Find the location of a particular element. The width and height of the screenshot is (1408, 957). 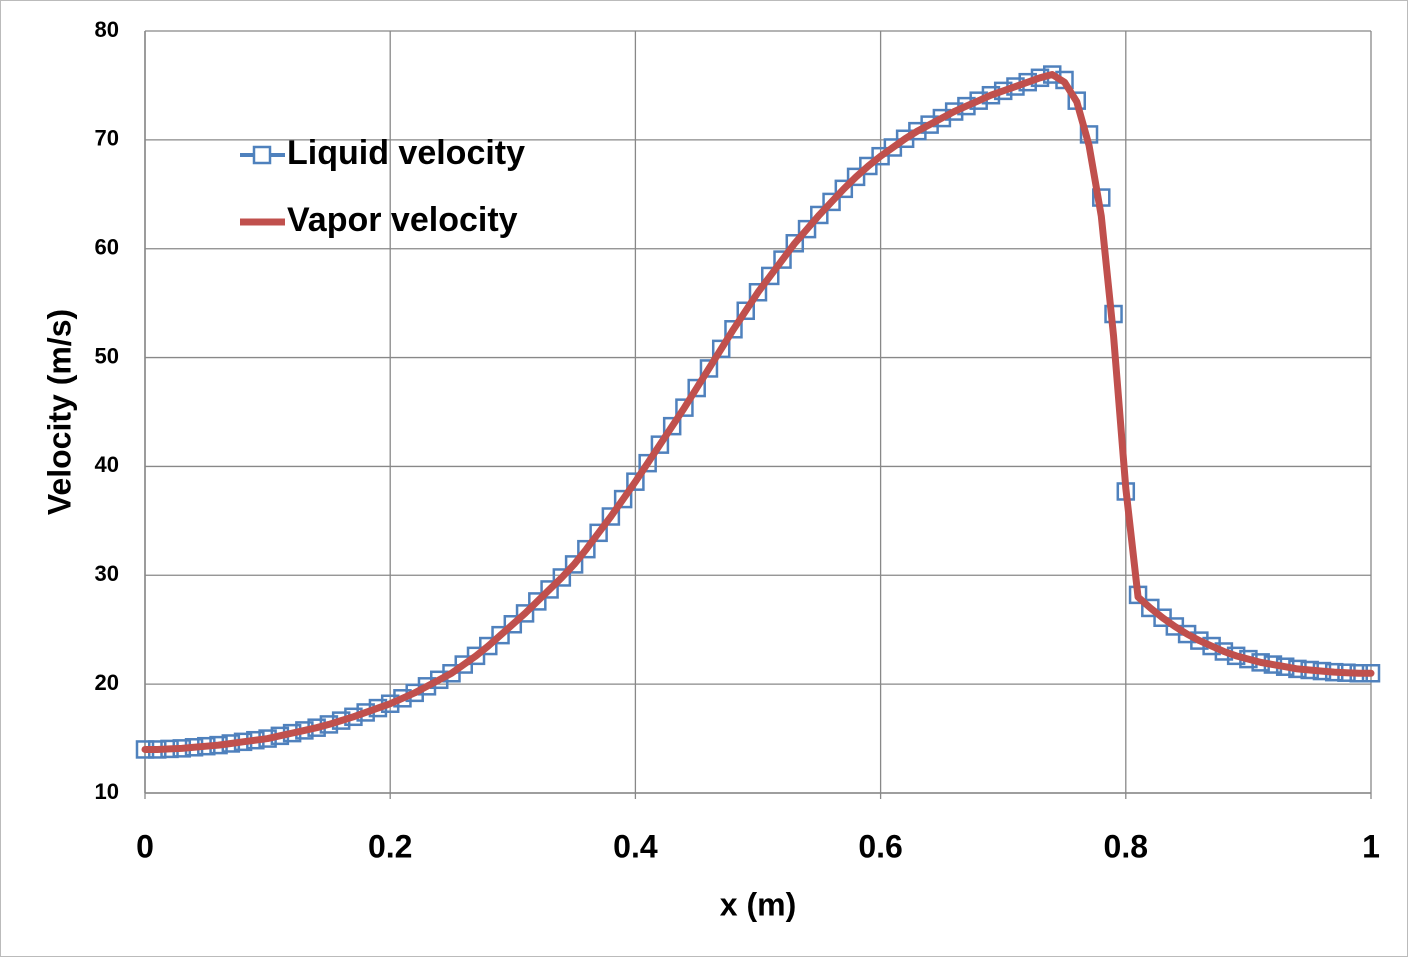

y-tick-label: 50 is located at coordinates (107, 355).